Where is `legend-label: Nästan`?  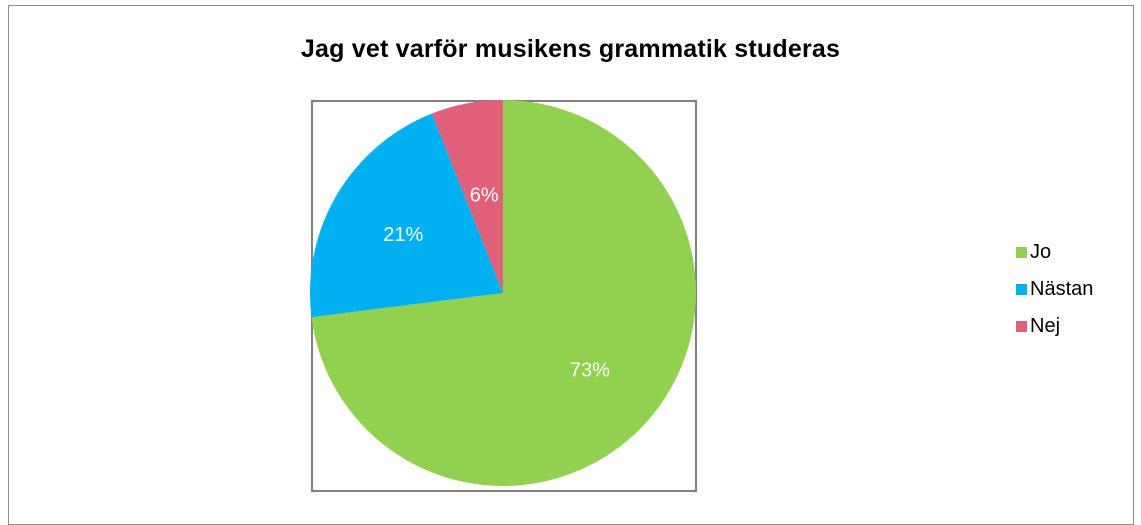
legend-label: Nästan is located at coordinates (1062, 289).